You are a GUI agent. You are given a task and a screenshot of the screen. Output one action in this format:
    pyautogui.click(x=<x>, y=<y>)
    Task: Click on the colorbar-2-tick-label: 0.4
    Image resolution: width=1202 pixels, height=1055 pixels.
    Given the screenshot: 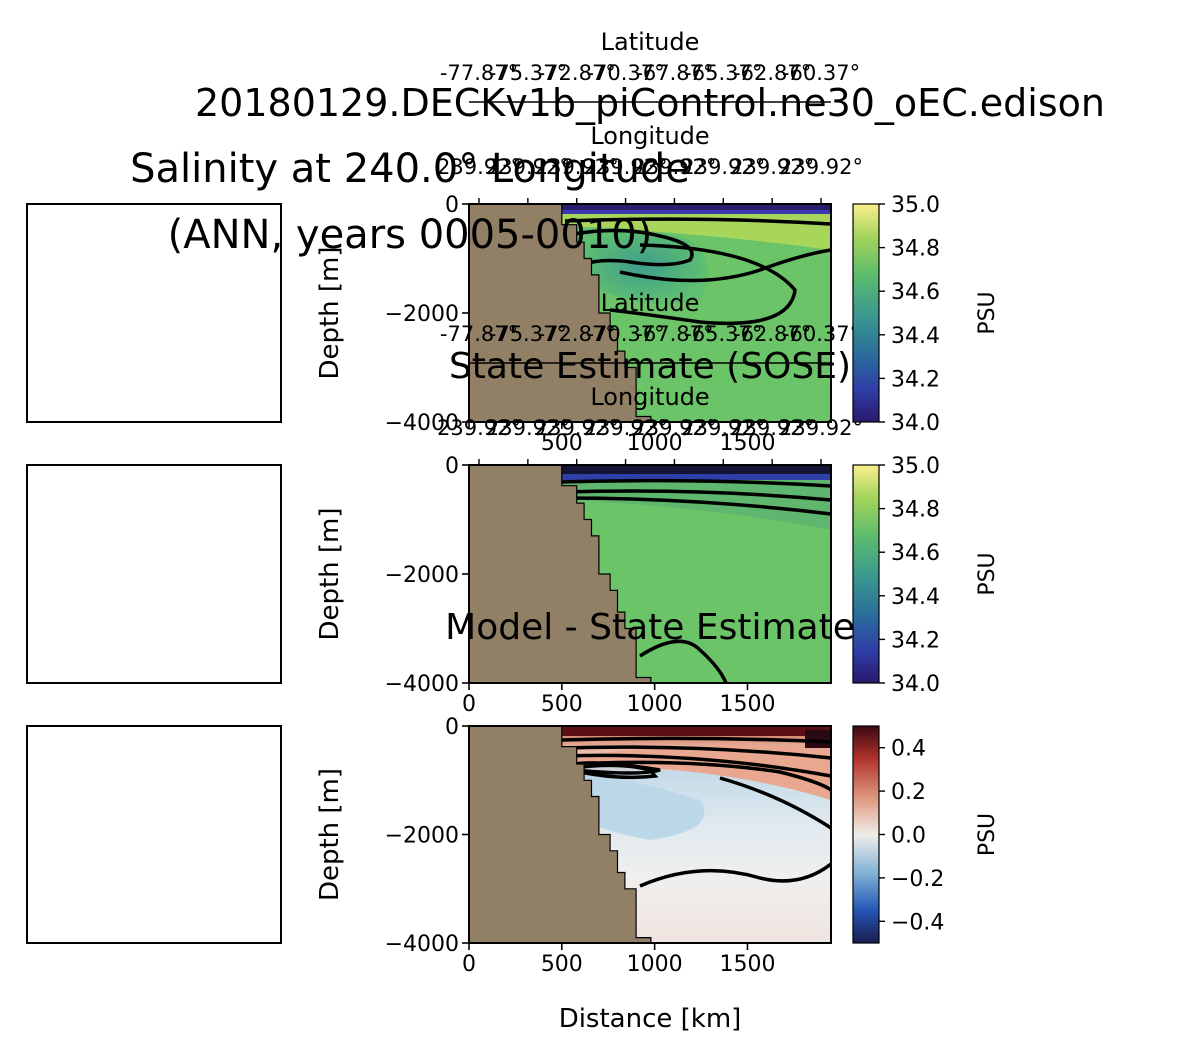 What is the action you would take?
    pyautogui.click(x=908, y=749)
    